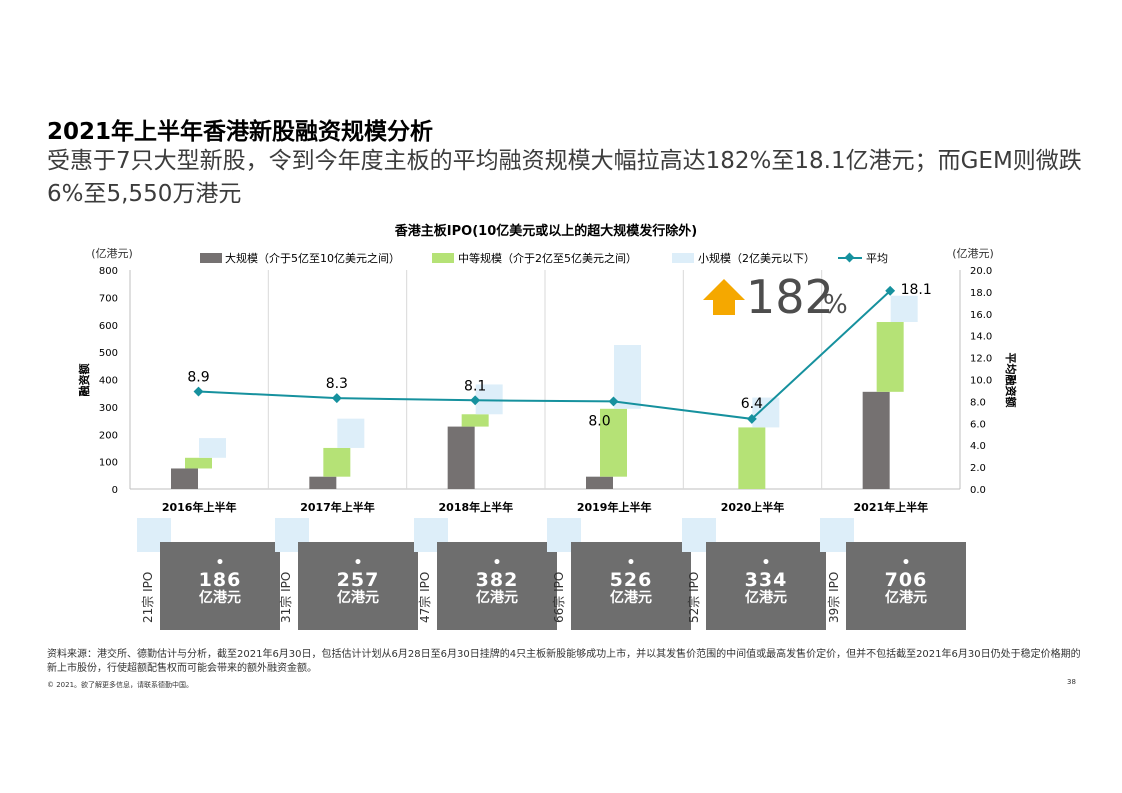 The image size is (1122, 793). I want to click on callout-value: 182, so click(790, 297).